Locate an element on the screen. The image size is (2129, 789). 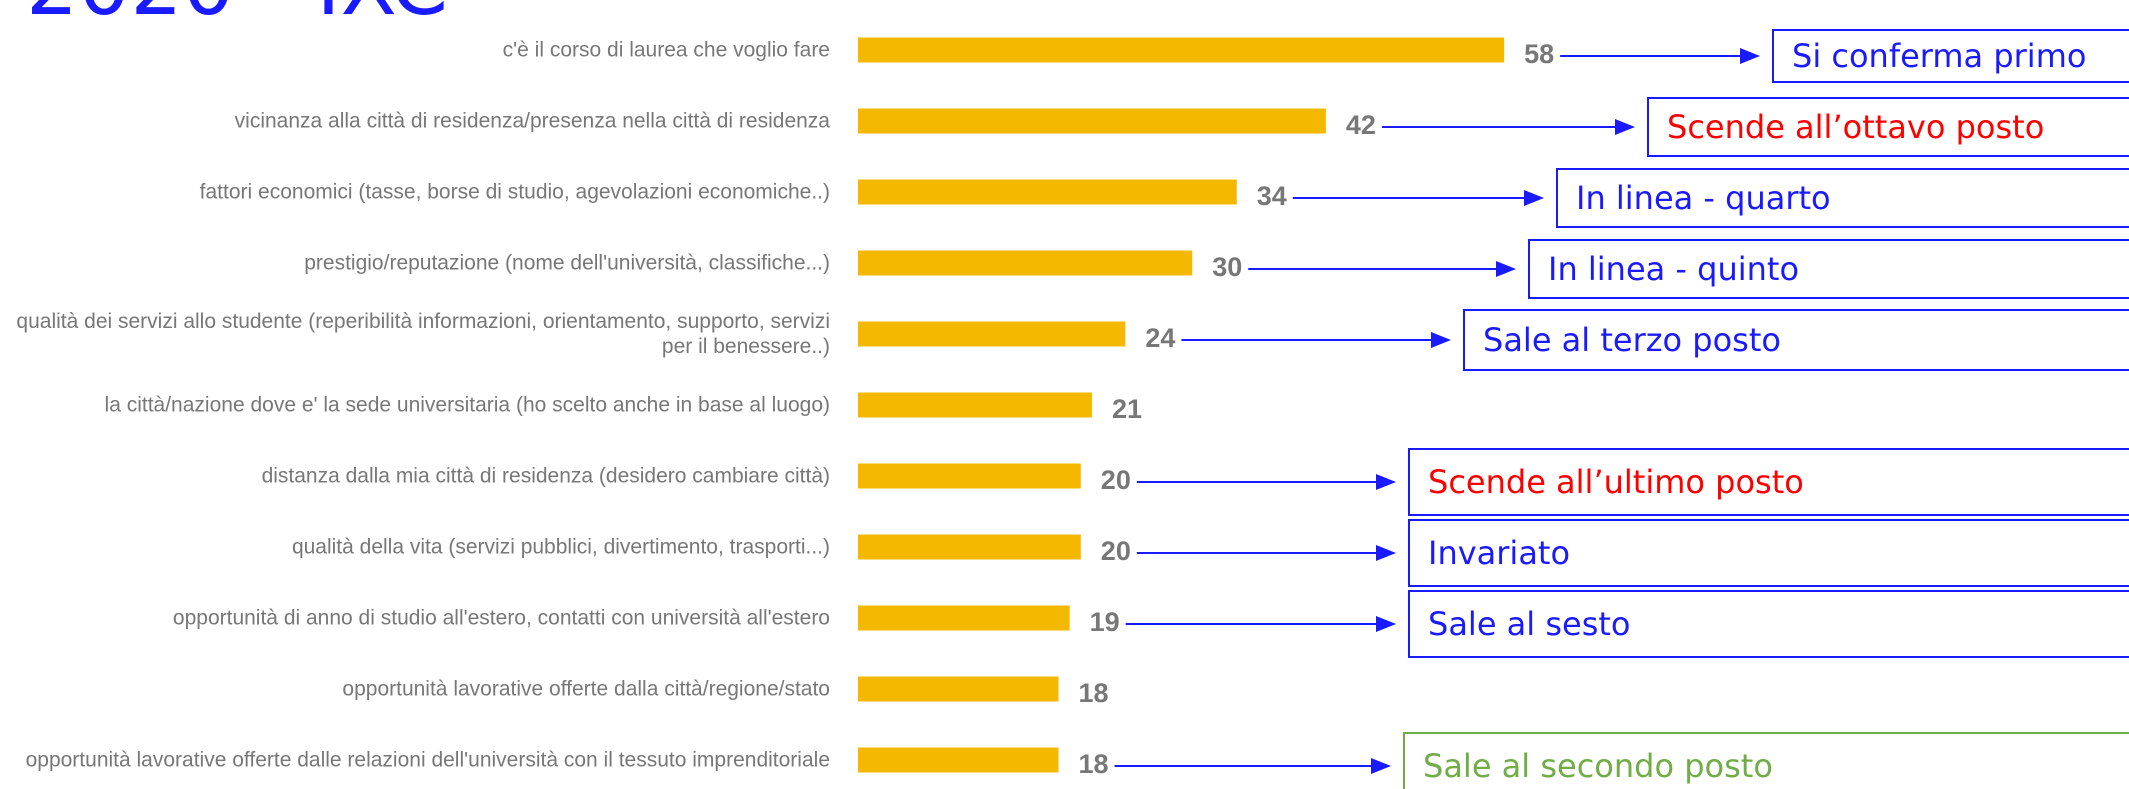
value-label: 24 is located at coordinates (1160, 338).